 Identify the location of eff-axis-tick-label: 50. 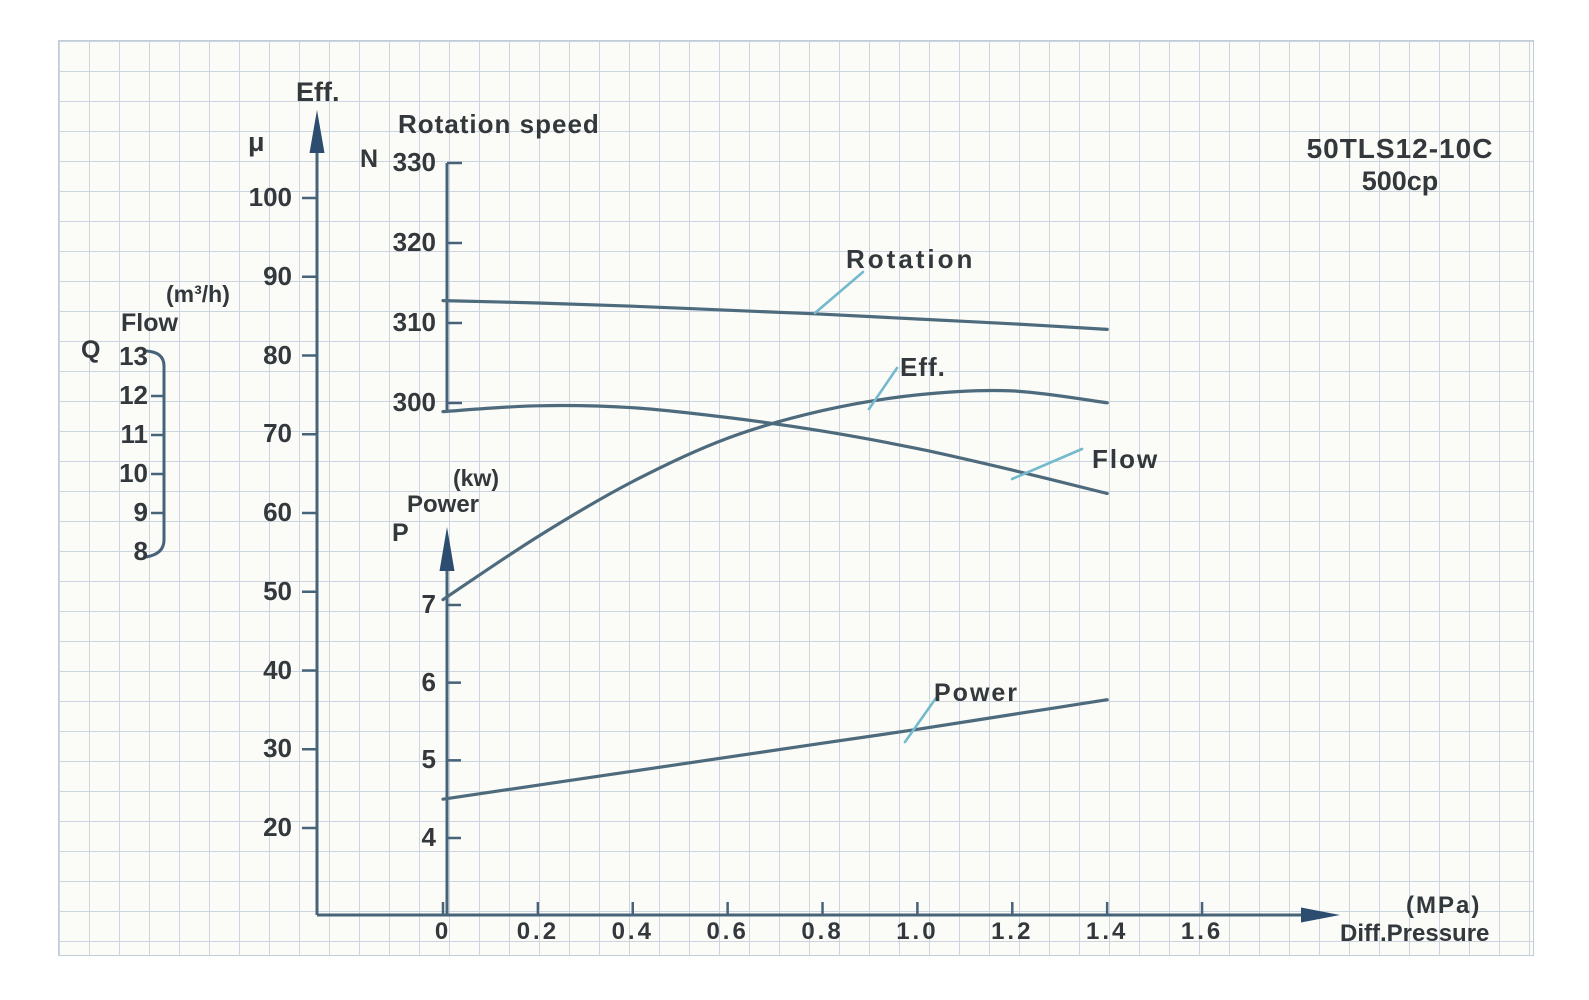
(277, 590).